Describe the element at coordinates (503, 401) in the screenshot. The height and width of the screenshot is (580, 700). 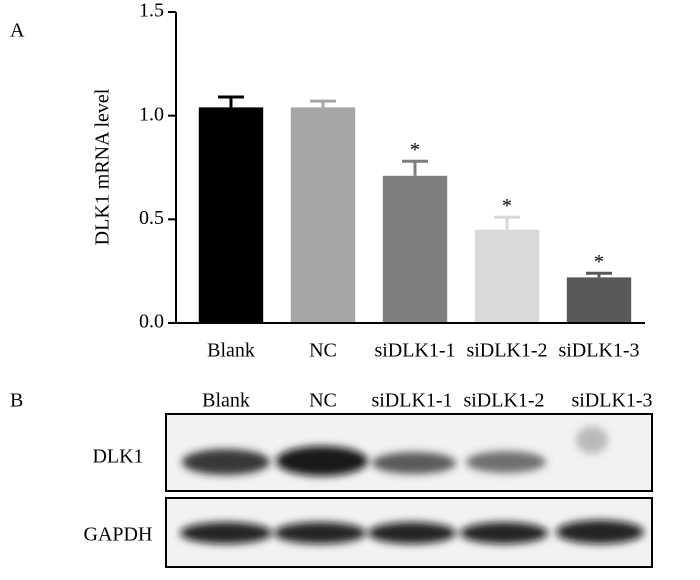
I see `lane-label: siDLK1-2` at that location.